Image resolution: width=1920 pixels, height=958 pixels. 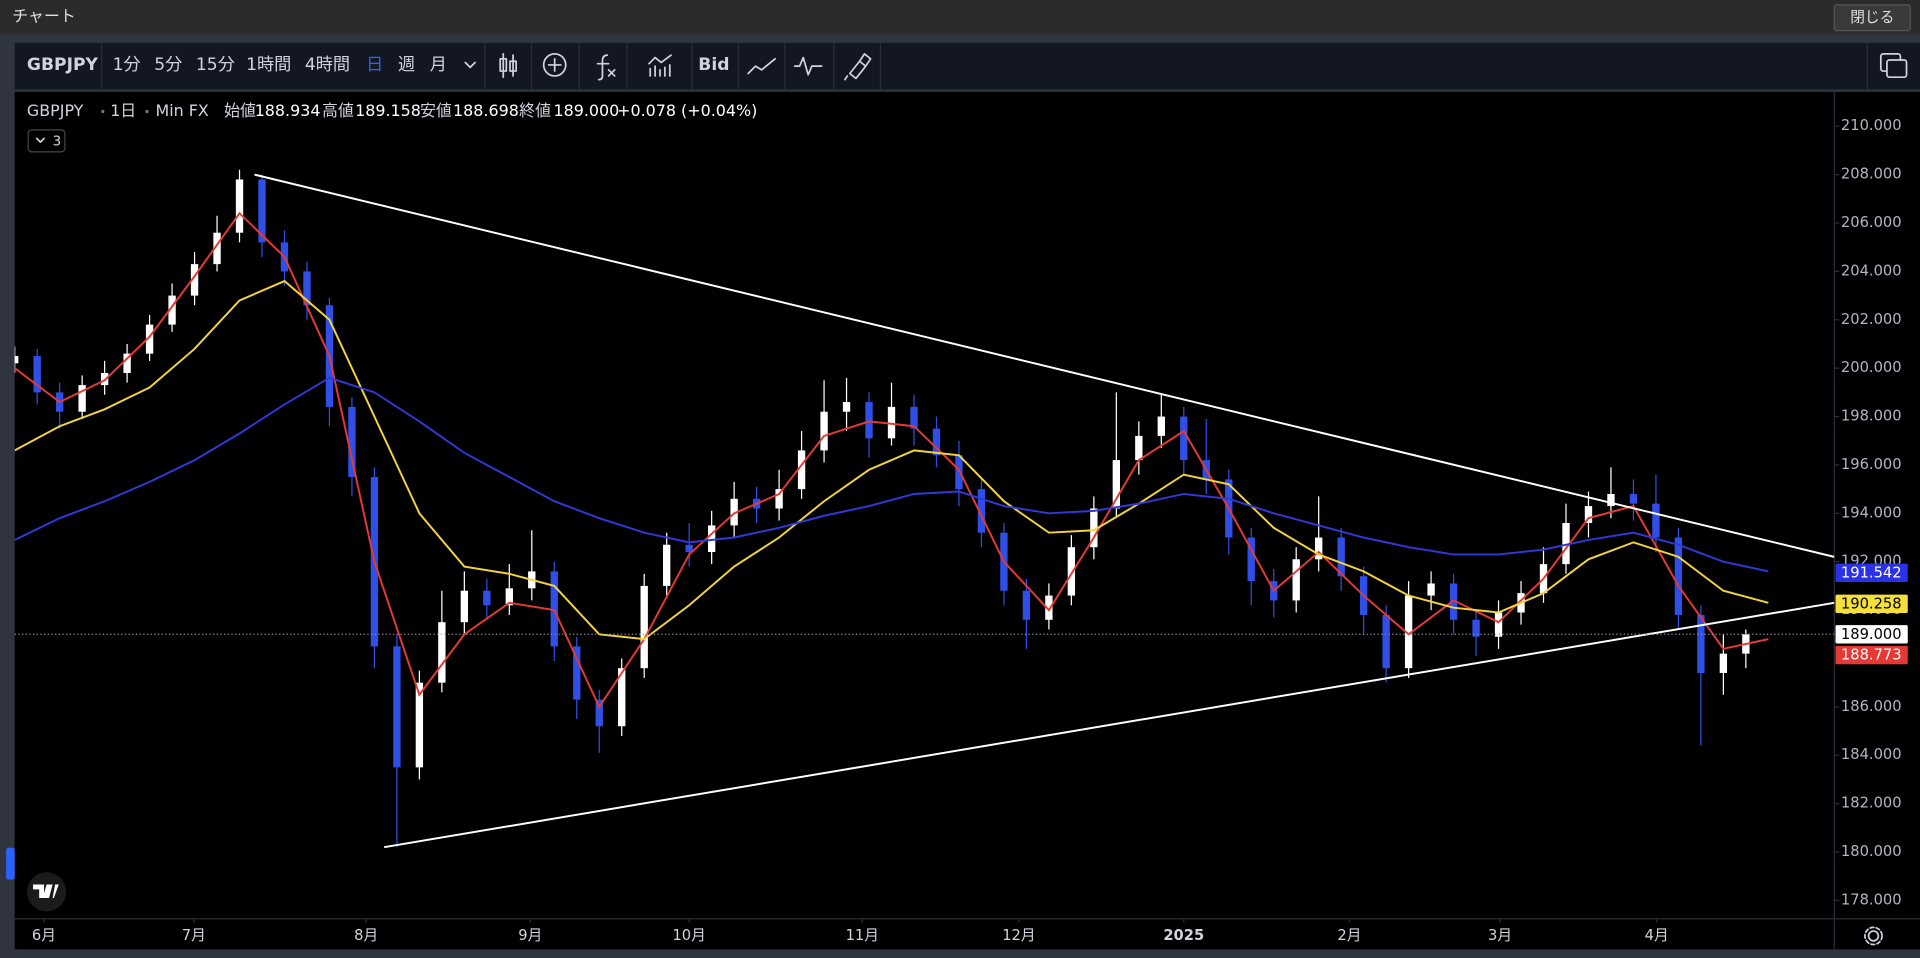 What do you see at coordinates (1871, 270) in the screenshot?
I see `y-tick-label: 204.000` at bounding box center [1871, 270].